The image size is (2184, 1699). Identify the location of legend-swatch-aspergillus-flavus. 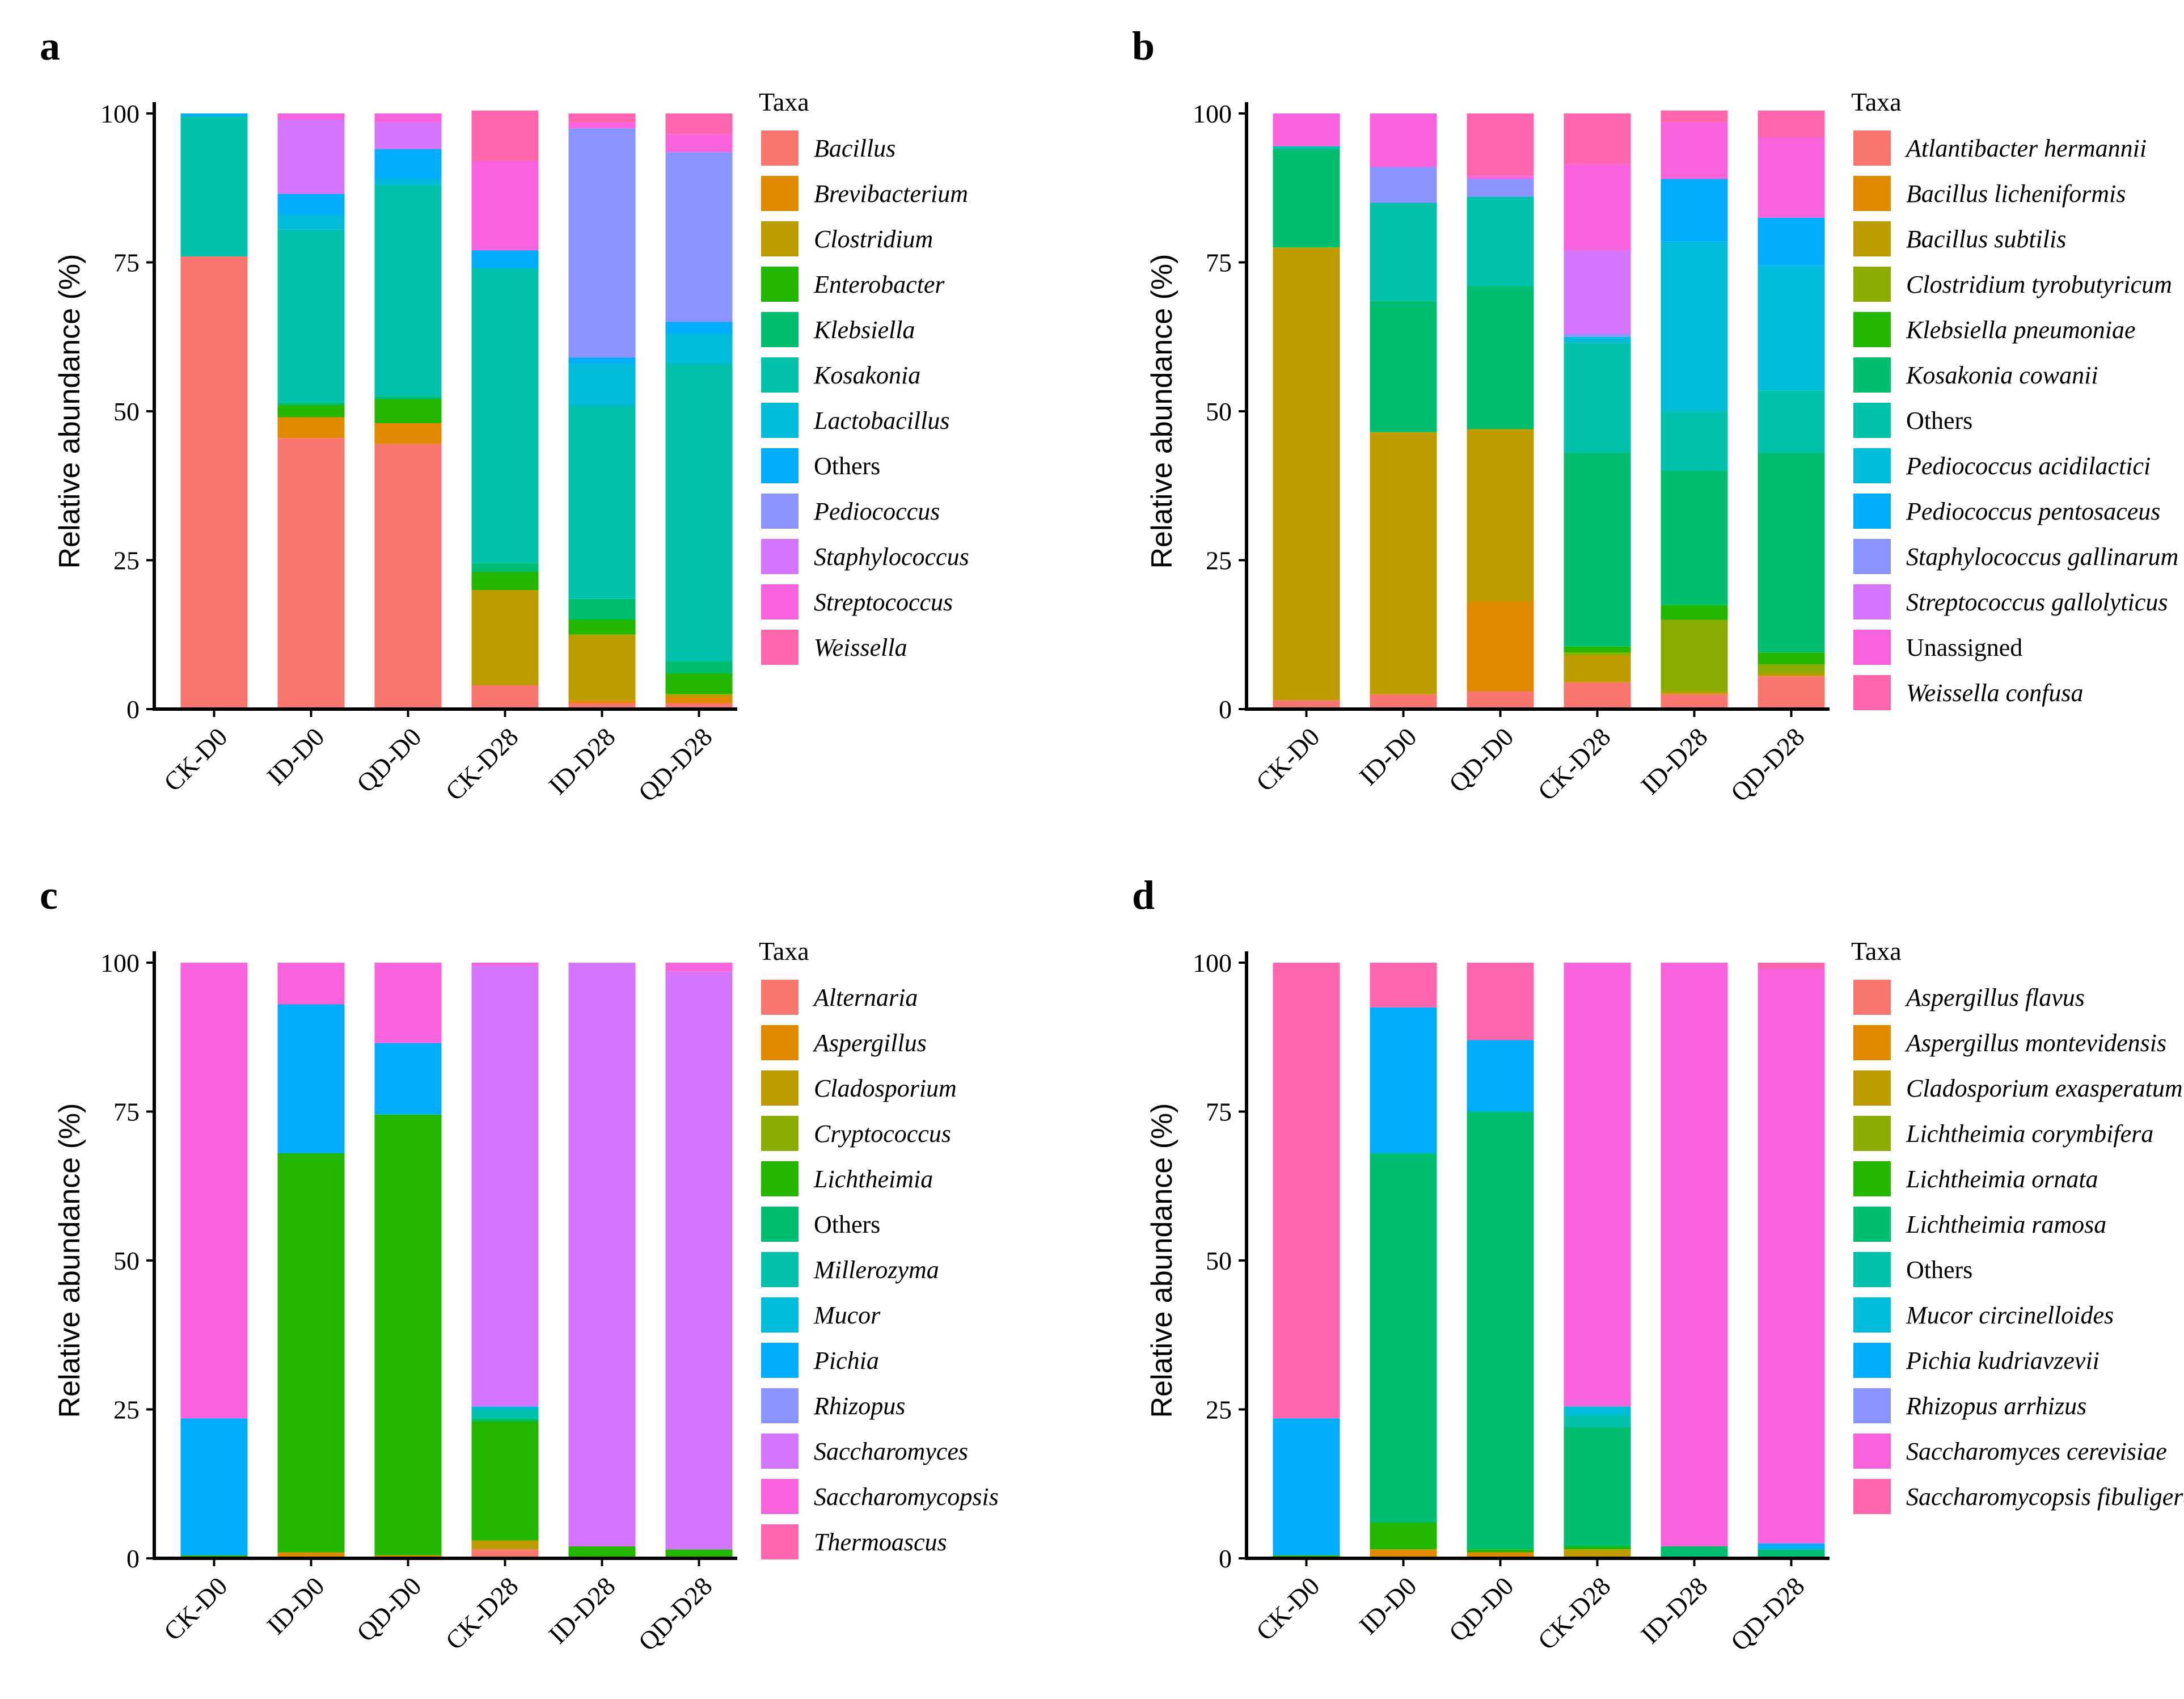
(1872, 998).